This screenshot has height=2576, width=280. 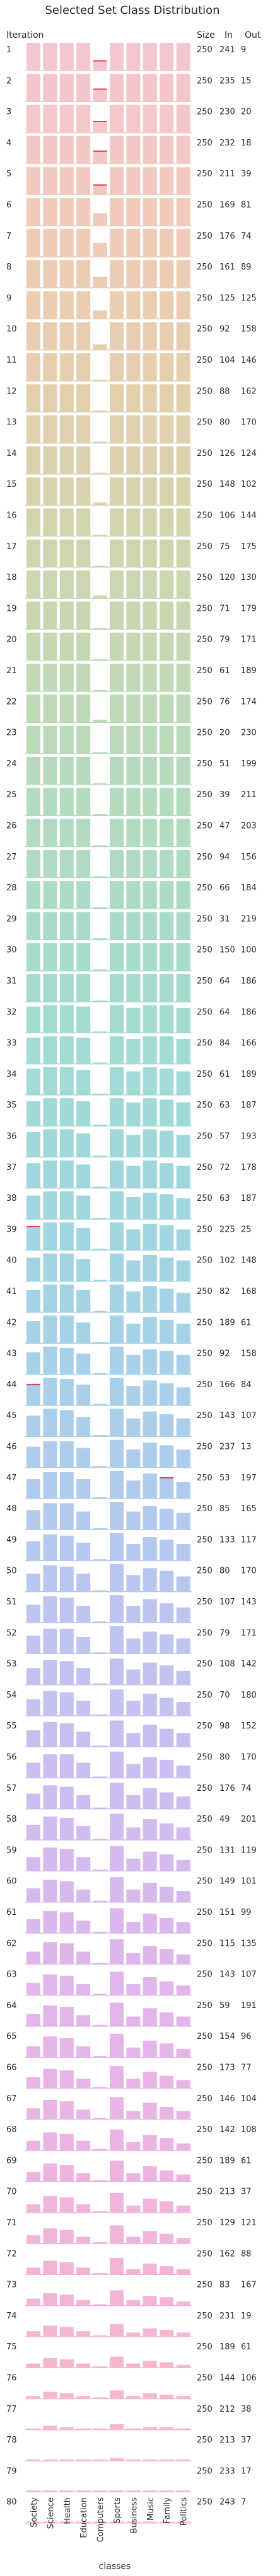 What do you see at coordinates (224, 764) in the screenshot?
I see `in-value: 51` at bounding box center [224, 764].